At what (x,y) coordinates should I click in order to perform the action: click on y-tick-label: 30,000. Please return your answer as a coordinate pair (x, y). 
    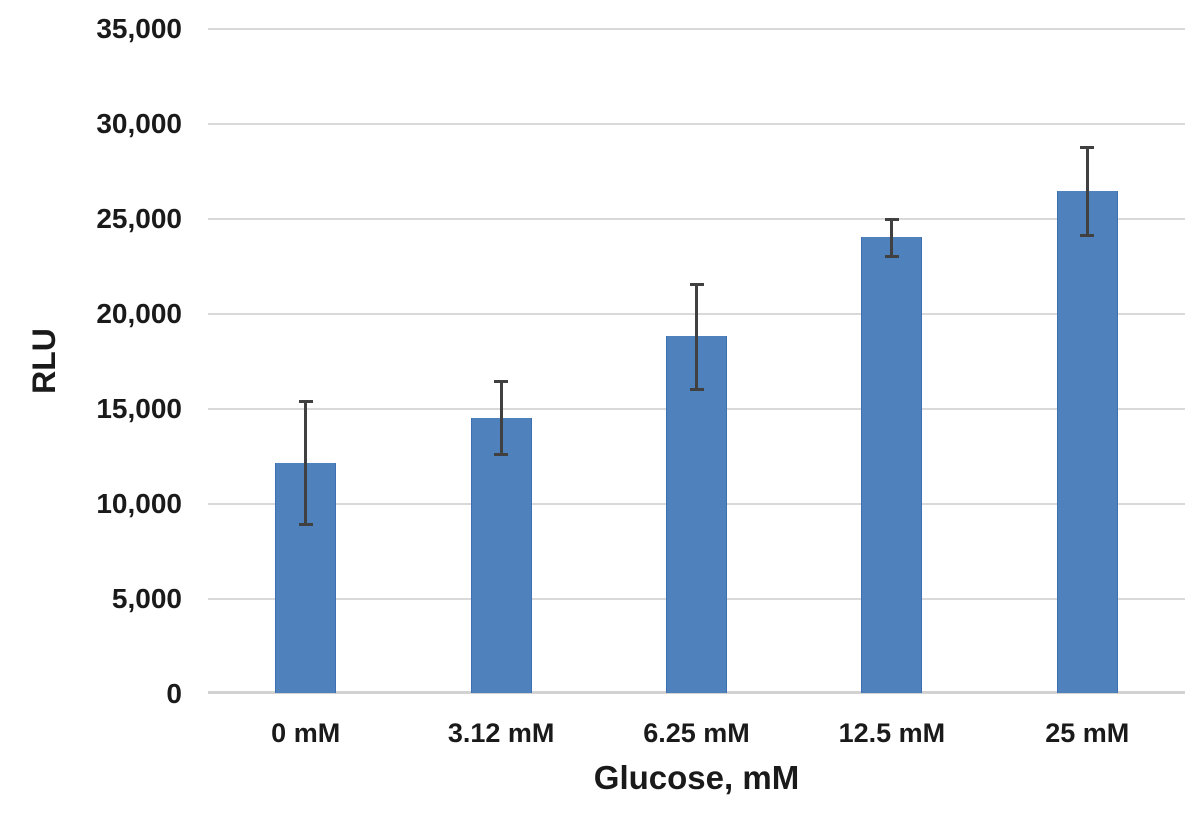
    Looking at the image, I should click on (139, 123).